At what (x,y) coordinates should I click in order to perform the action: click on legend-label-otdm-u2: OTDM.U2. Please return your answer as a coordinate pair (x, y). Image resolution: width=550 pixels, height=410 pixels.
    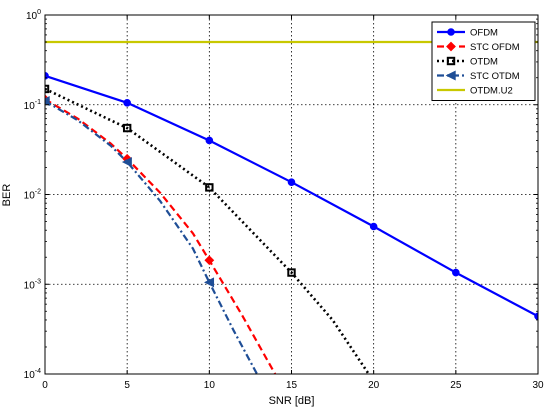
    Looking at the image, I should click on (491, 91).